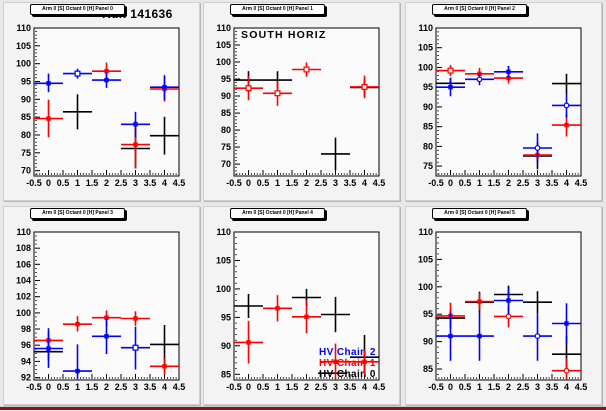 This screenshot has width=606, height=411. I want to click on window-edge-line, so click(303, 406).